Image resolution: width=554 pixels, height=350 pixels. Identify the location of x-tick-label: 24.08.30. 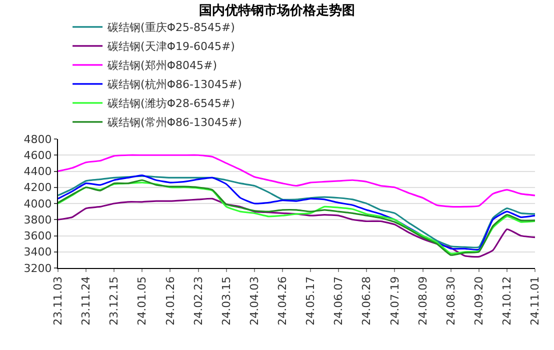
(451, 301).